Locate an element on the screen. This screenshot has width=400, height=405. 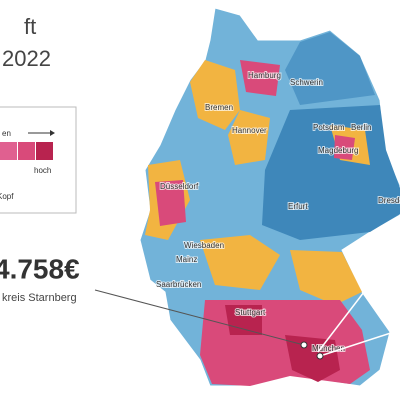
region-pink-magdeburg is located at coordinates (344, 147).